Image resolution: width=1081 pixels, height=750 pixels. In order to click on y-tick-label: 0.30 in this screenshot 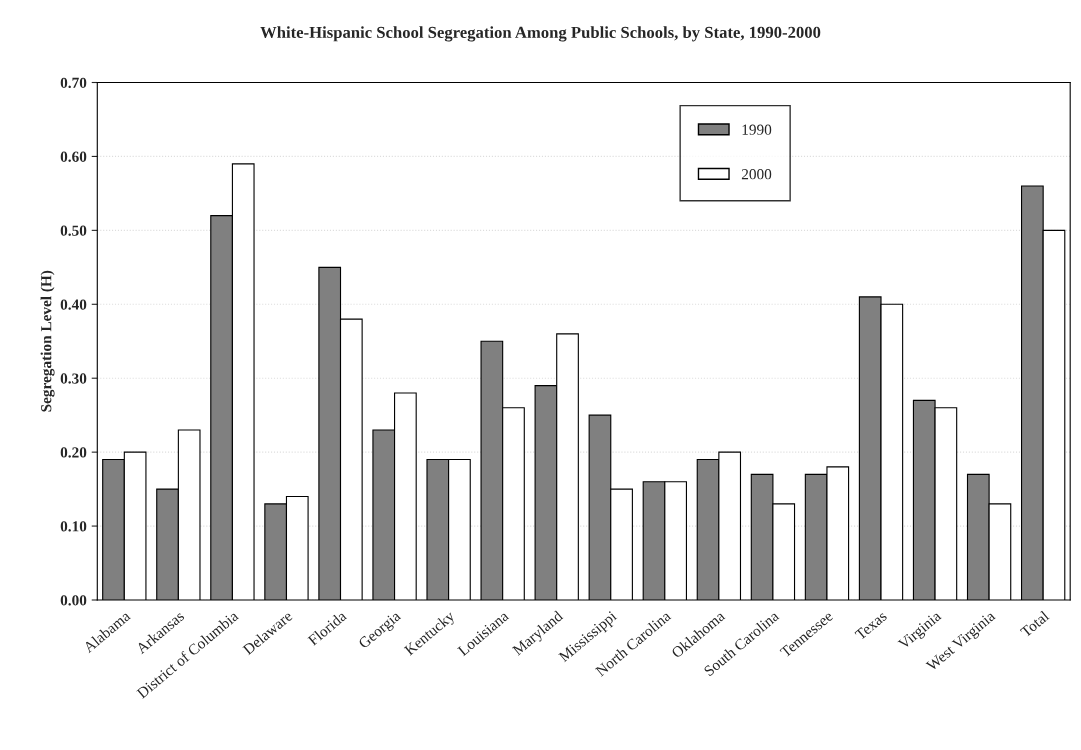, I will do `click(73, 378)`.